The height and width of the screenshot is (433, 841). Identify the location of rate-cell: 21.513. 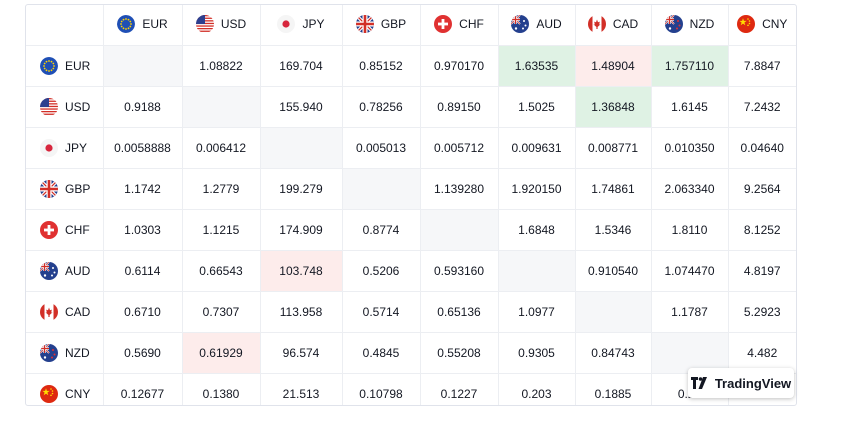
(301, 389).